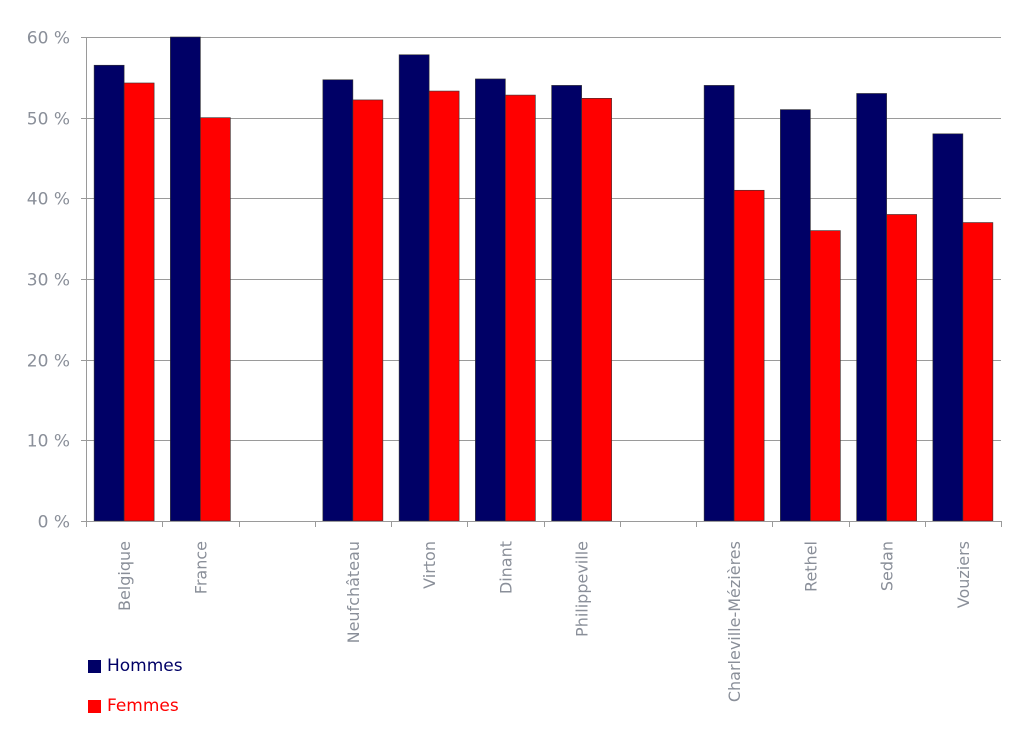 The width and height of the screenshot is (1024, 749). Describe the element at coordinates (48, 120) in the screenshot. I see `y-tick-label: 50 %` at that location.